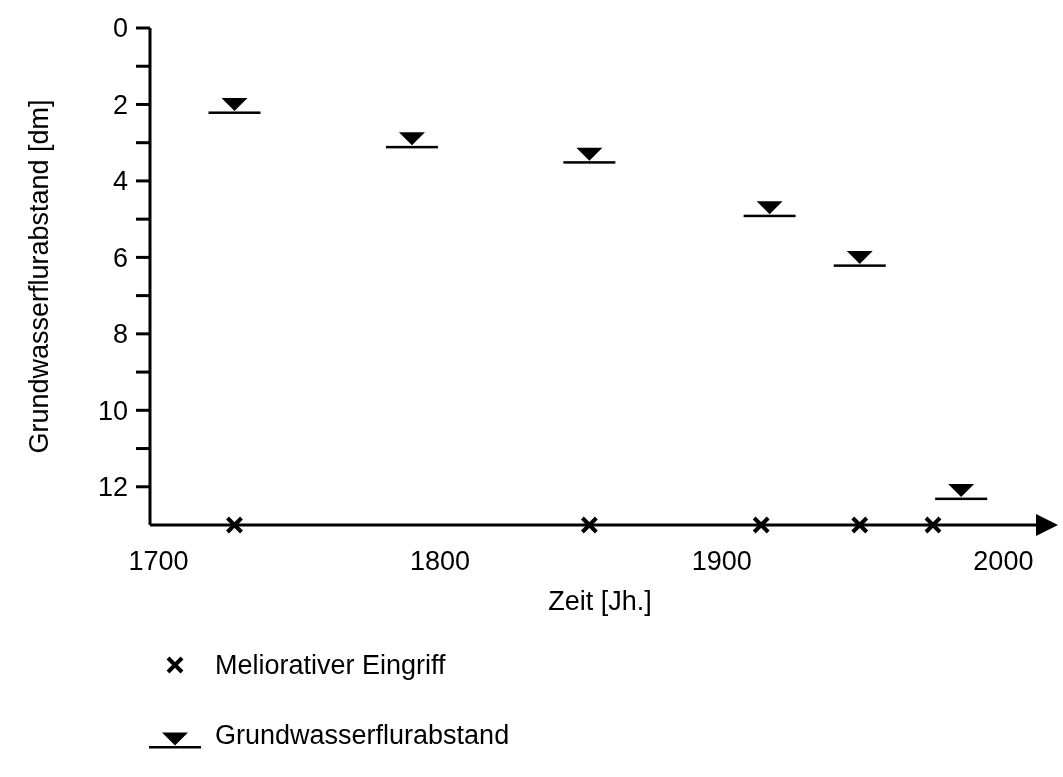 The width and height of the screenshot is (1063, 777). What do you see at coordinates (158, 561) in the screenshot?
I see `x-tick-label: 1700` at bounding box center [158, 561].